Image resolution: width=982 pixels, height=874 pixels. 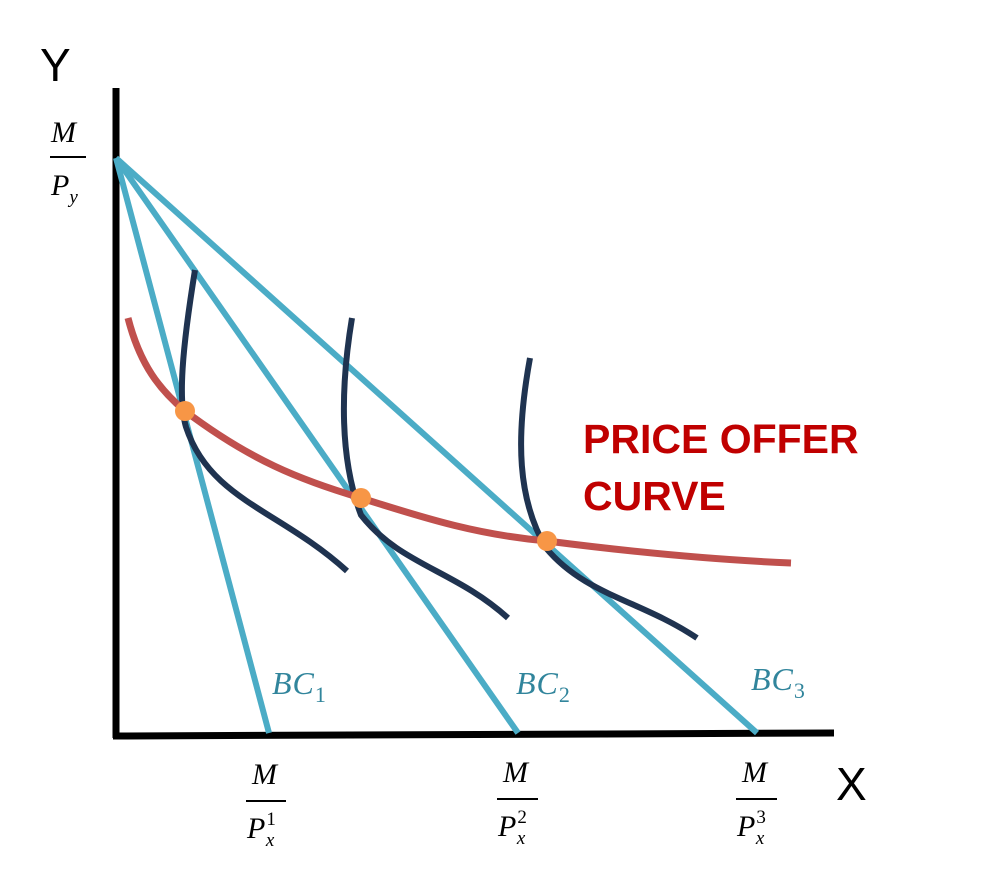 What do you see at coordinates (68, 162) in the screenshot?
I see `y-intercept-label: M Py` at bounding box center [68, 162].